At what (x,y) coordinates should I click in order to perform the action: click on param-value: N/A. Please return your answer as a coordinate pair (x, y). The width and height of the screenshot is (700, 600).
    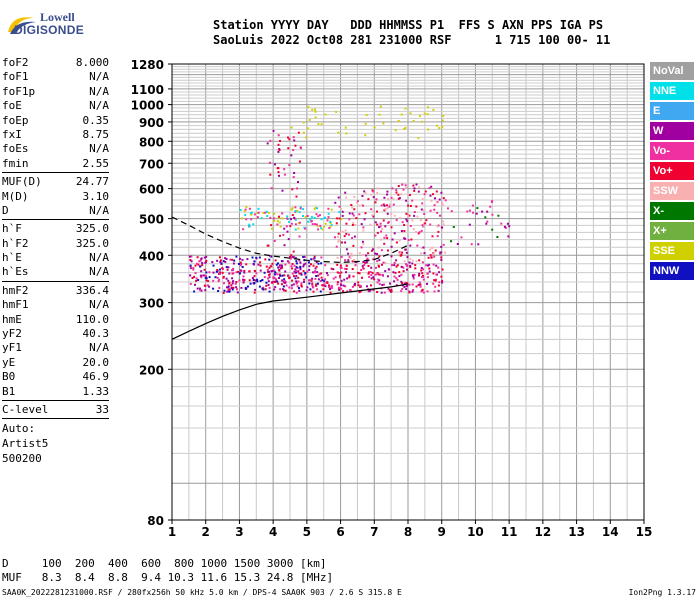
    Looking at the image, I should click on (99, 258).